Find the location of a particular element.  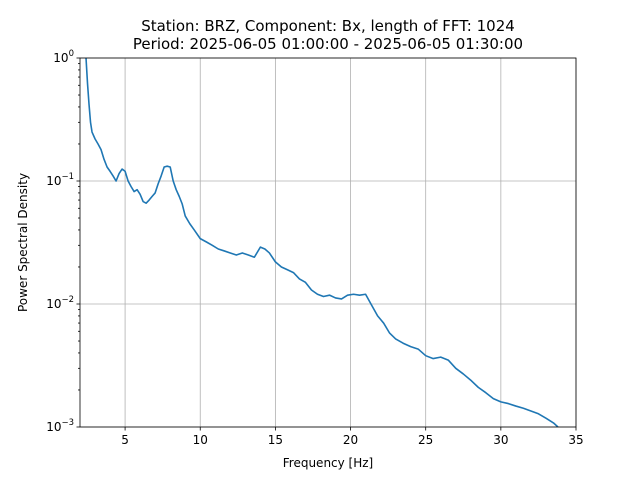

y-tick-label: 10⁻² is located at coordinates (60, 303).